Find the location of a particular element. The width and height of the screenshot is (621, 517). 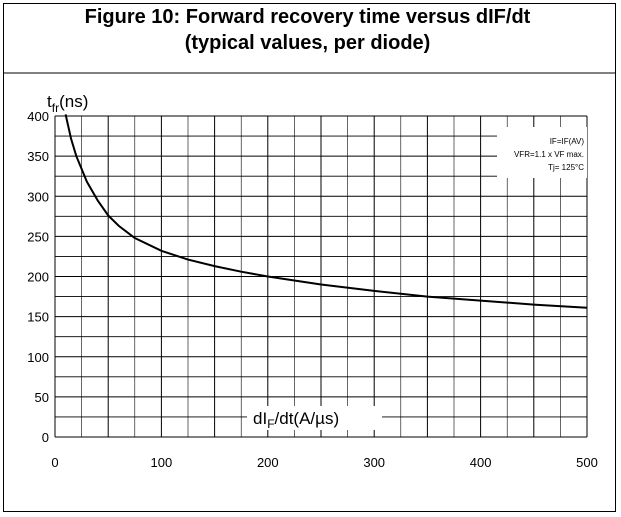

y-axis-title-unit: (ns) is located at coordinates (73, 101).